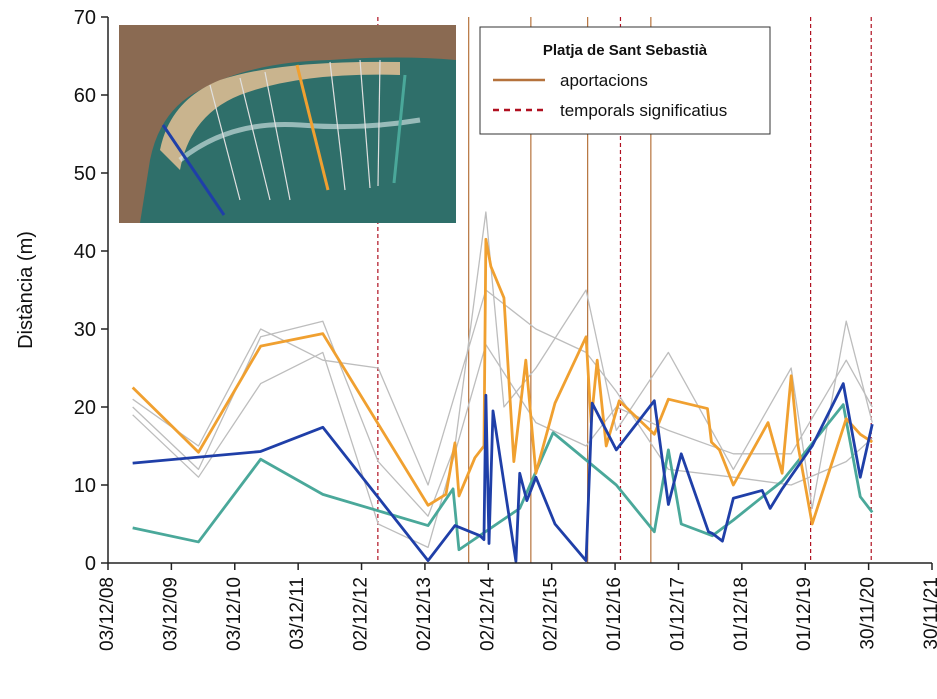 Image resolution: width=937 pixels, height=699 pixels. What do you see at coordinates (625, 50) in the screenshot?
I see `legend-title: Platja de Sant Sebastià` at bounding box center [625, 50].